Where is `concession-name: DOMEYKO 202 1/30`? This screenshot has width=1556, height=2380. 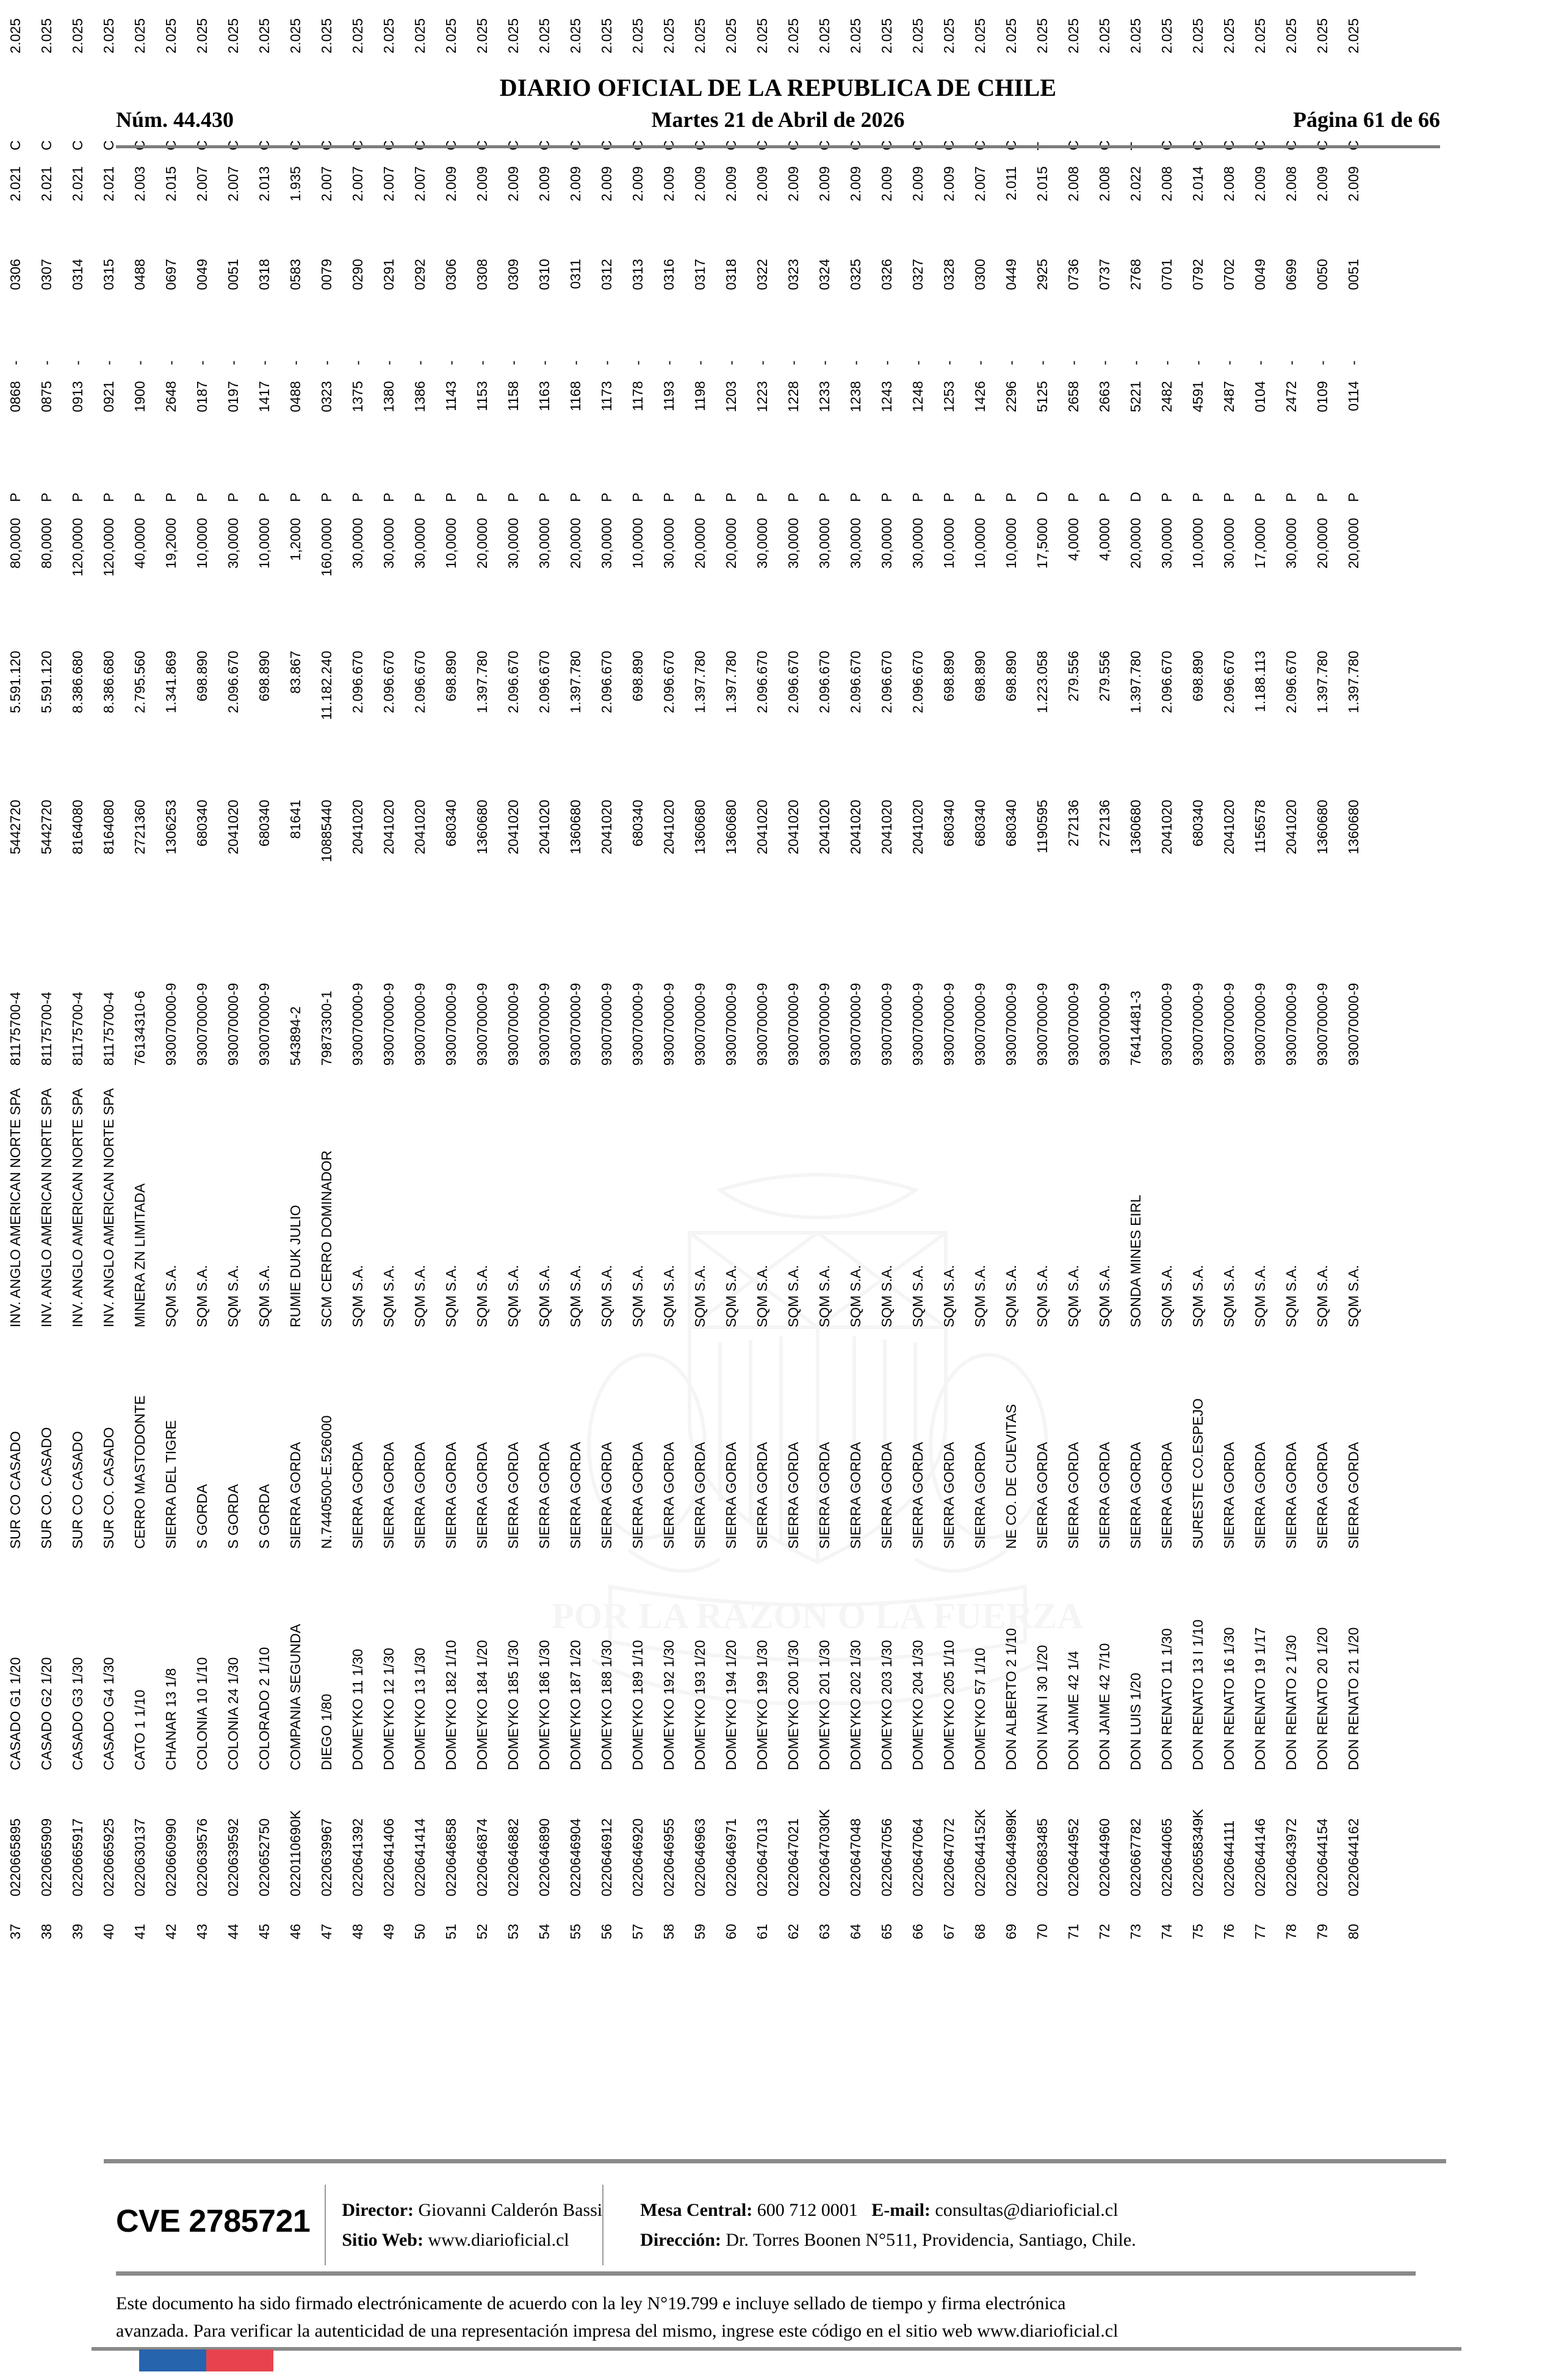
concession-name: DOMEYKO 202 1/30 is located at coordinates (855, 1705).